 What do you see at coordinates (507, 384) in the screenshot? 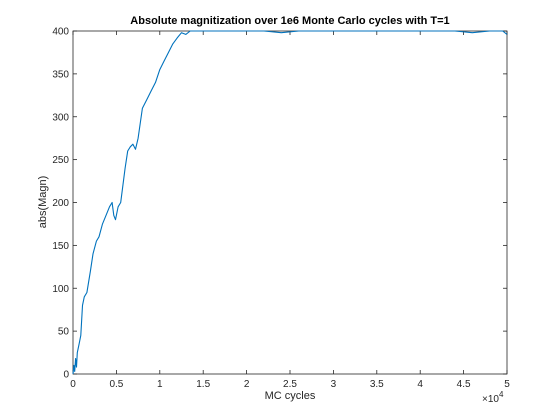
I see `x-tick-label: 5` at bounding box center [507, 384].